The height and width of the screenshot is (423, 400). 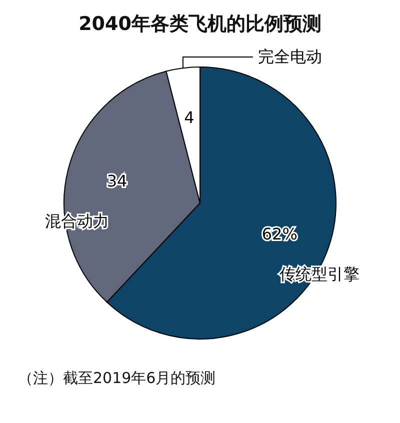 What do you see at coordinates (117, 181) in the screenshot?
I see `data-label: 34` at bounding box center [117, 181].